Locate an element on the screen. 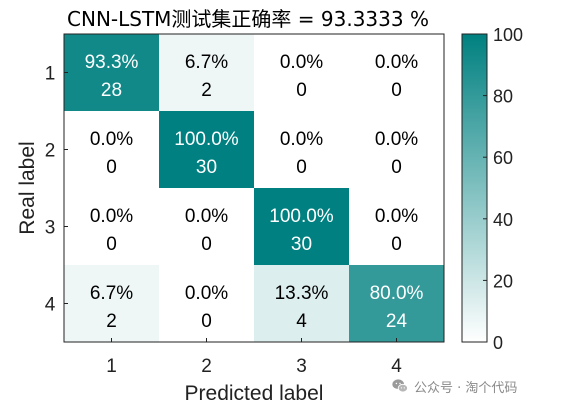 The height and width of the screenshot is (408, 564). heatmap-cell-r2-c2 is located at coordinates (206, 149).